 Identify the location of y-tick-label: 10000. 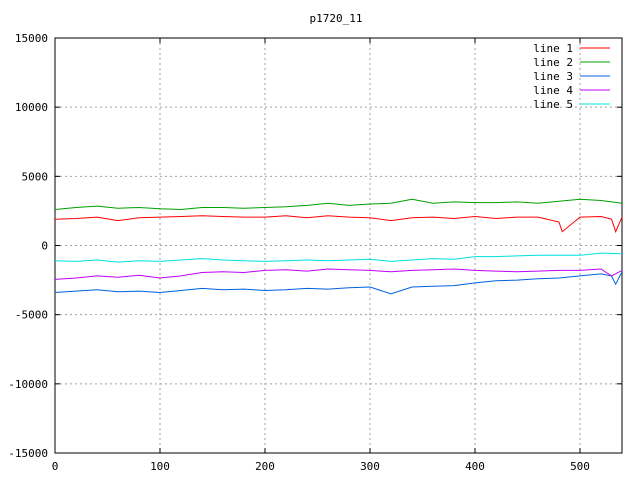
(31, 107).